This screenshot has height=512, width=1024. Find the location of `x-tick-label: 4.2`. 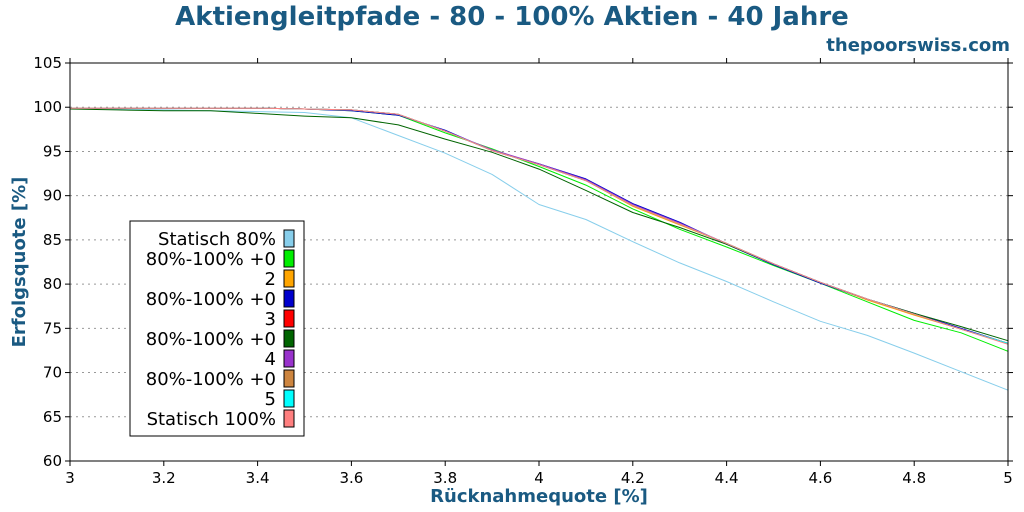

x-tick-label: 4.2 is located at coordinates (633, 478).